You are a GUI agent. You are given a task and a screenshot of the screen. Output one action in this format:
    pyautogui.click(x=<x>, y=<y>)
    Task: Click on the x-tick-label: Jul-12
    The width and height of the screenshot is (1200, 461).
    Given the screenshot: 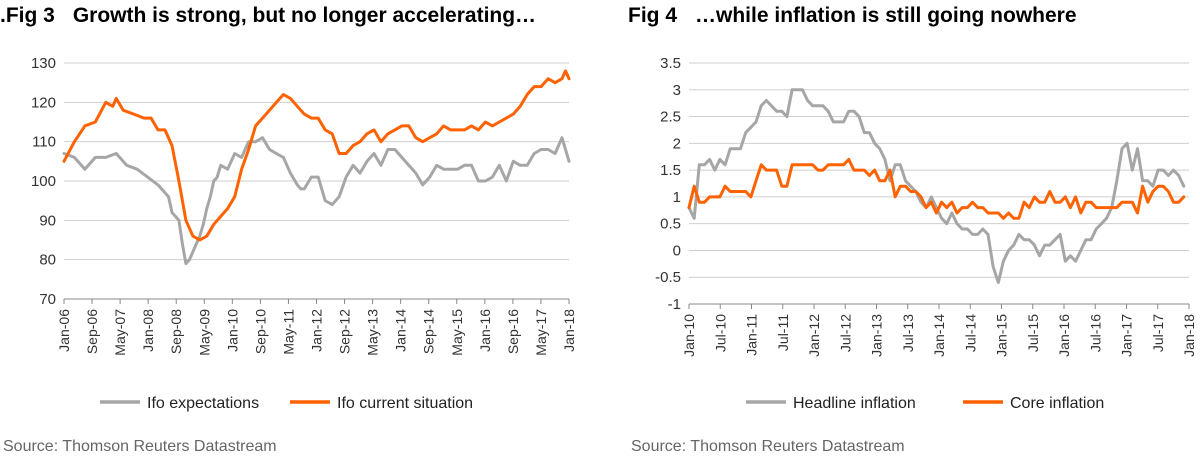 What is the action you would take?
    pyautogui.click(x=845, y=333)
    